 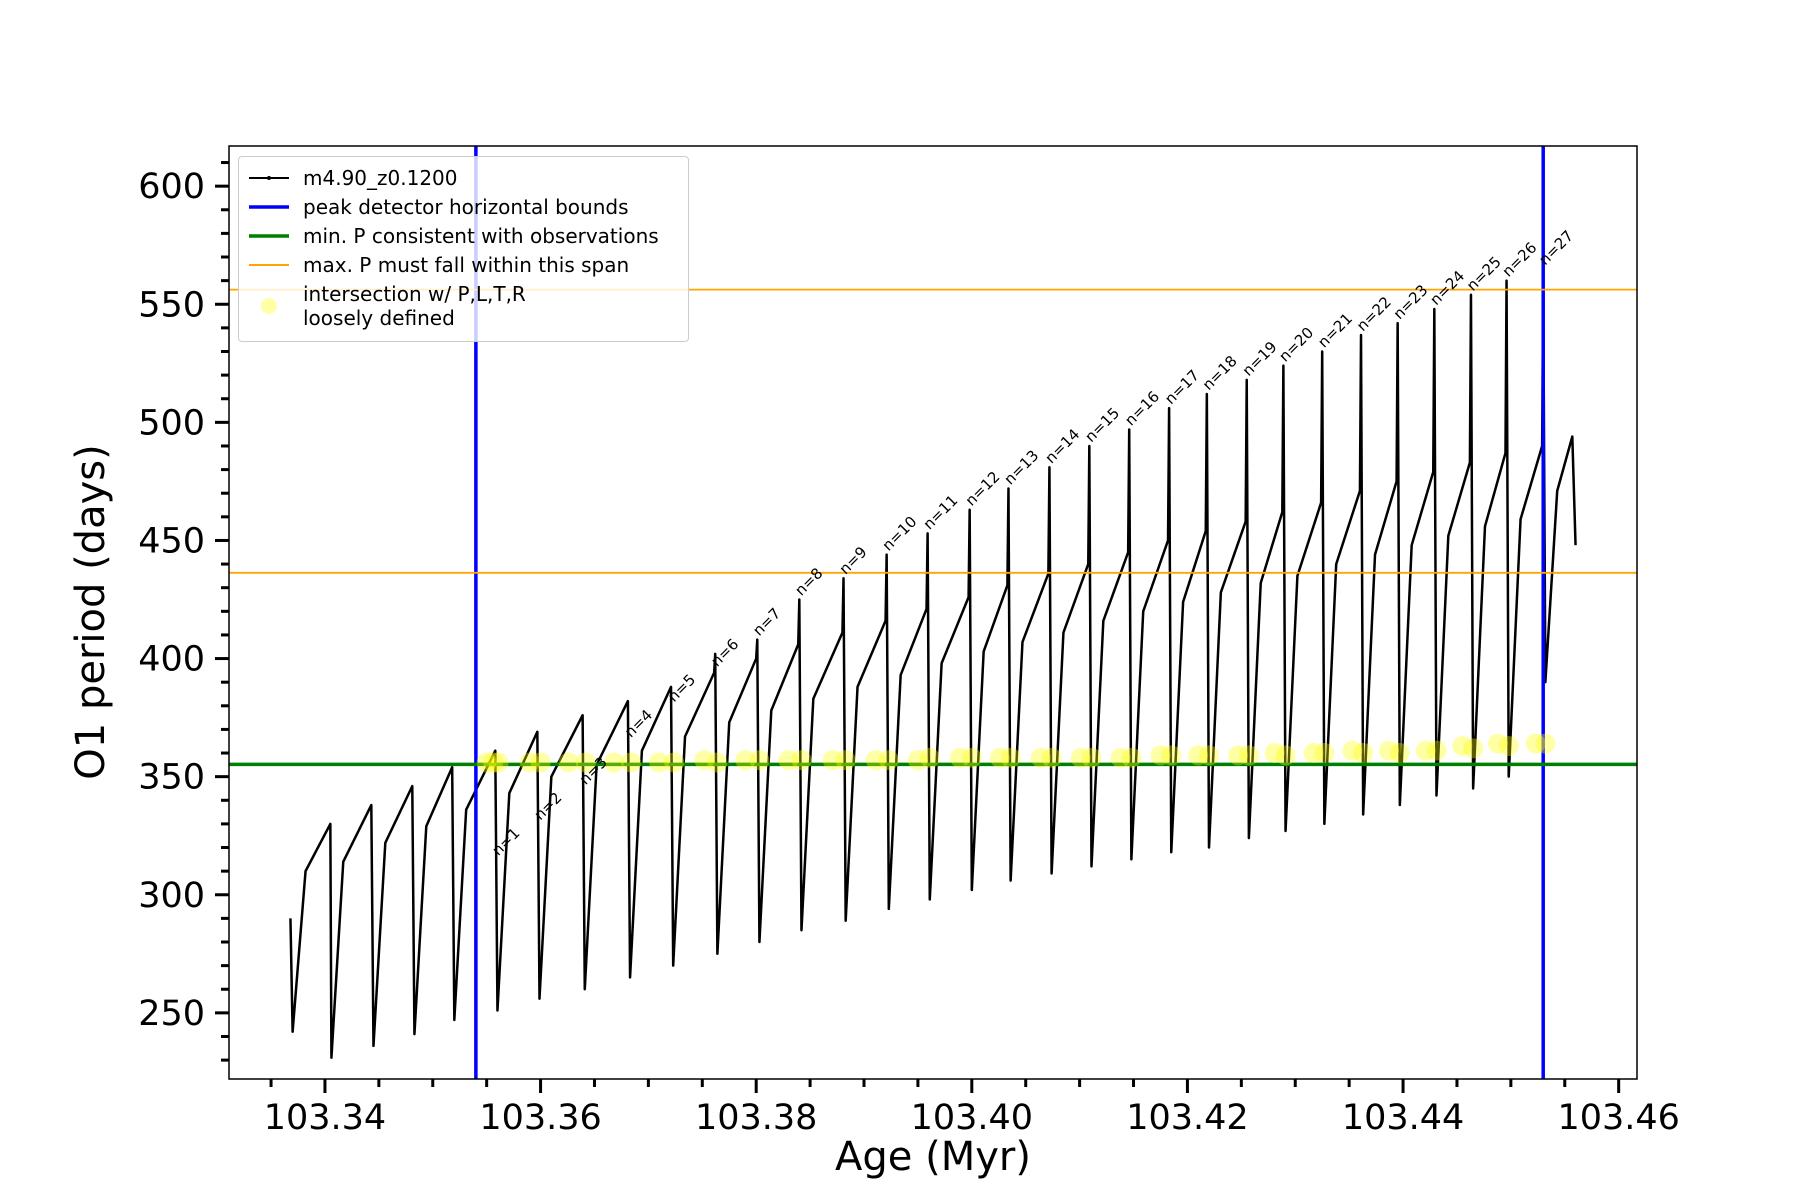 I want to click on x-tick-label: 103.38, so click(x=756, y=1118).